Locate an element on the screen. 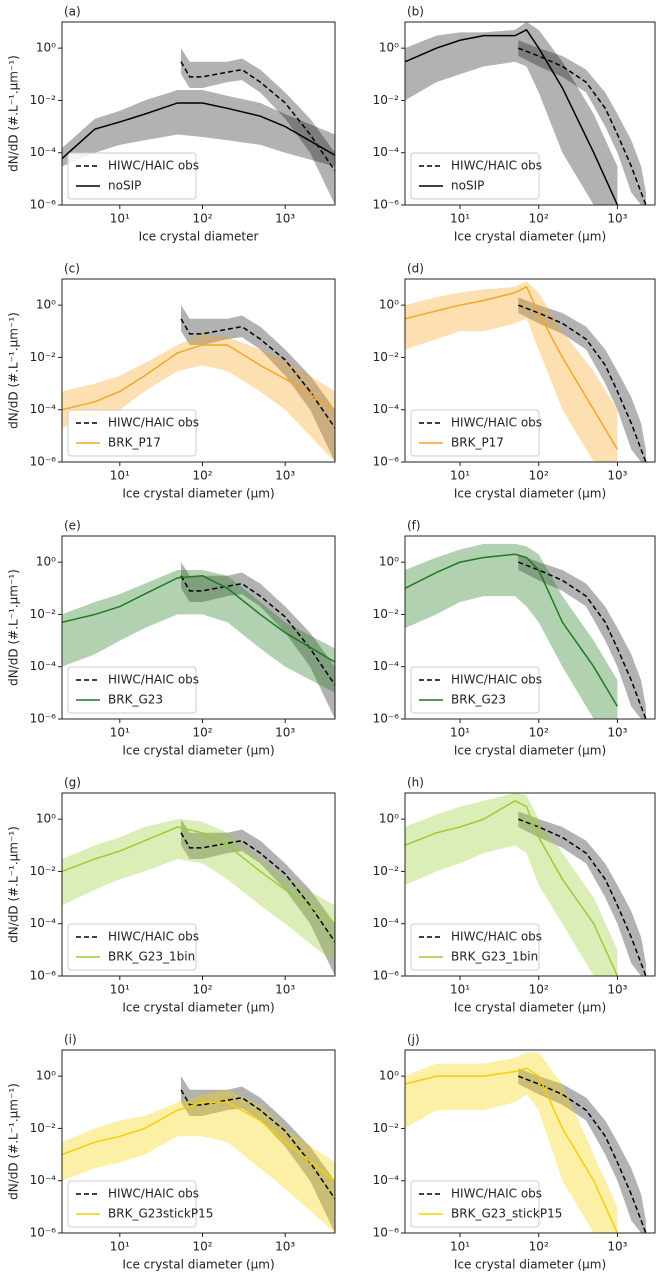 This screenshot has height=1281, width=660. legend: HIWC/HAIC obs BRK_P17 is located at coordinates (476, 433).